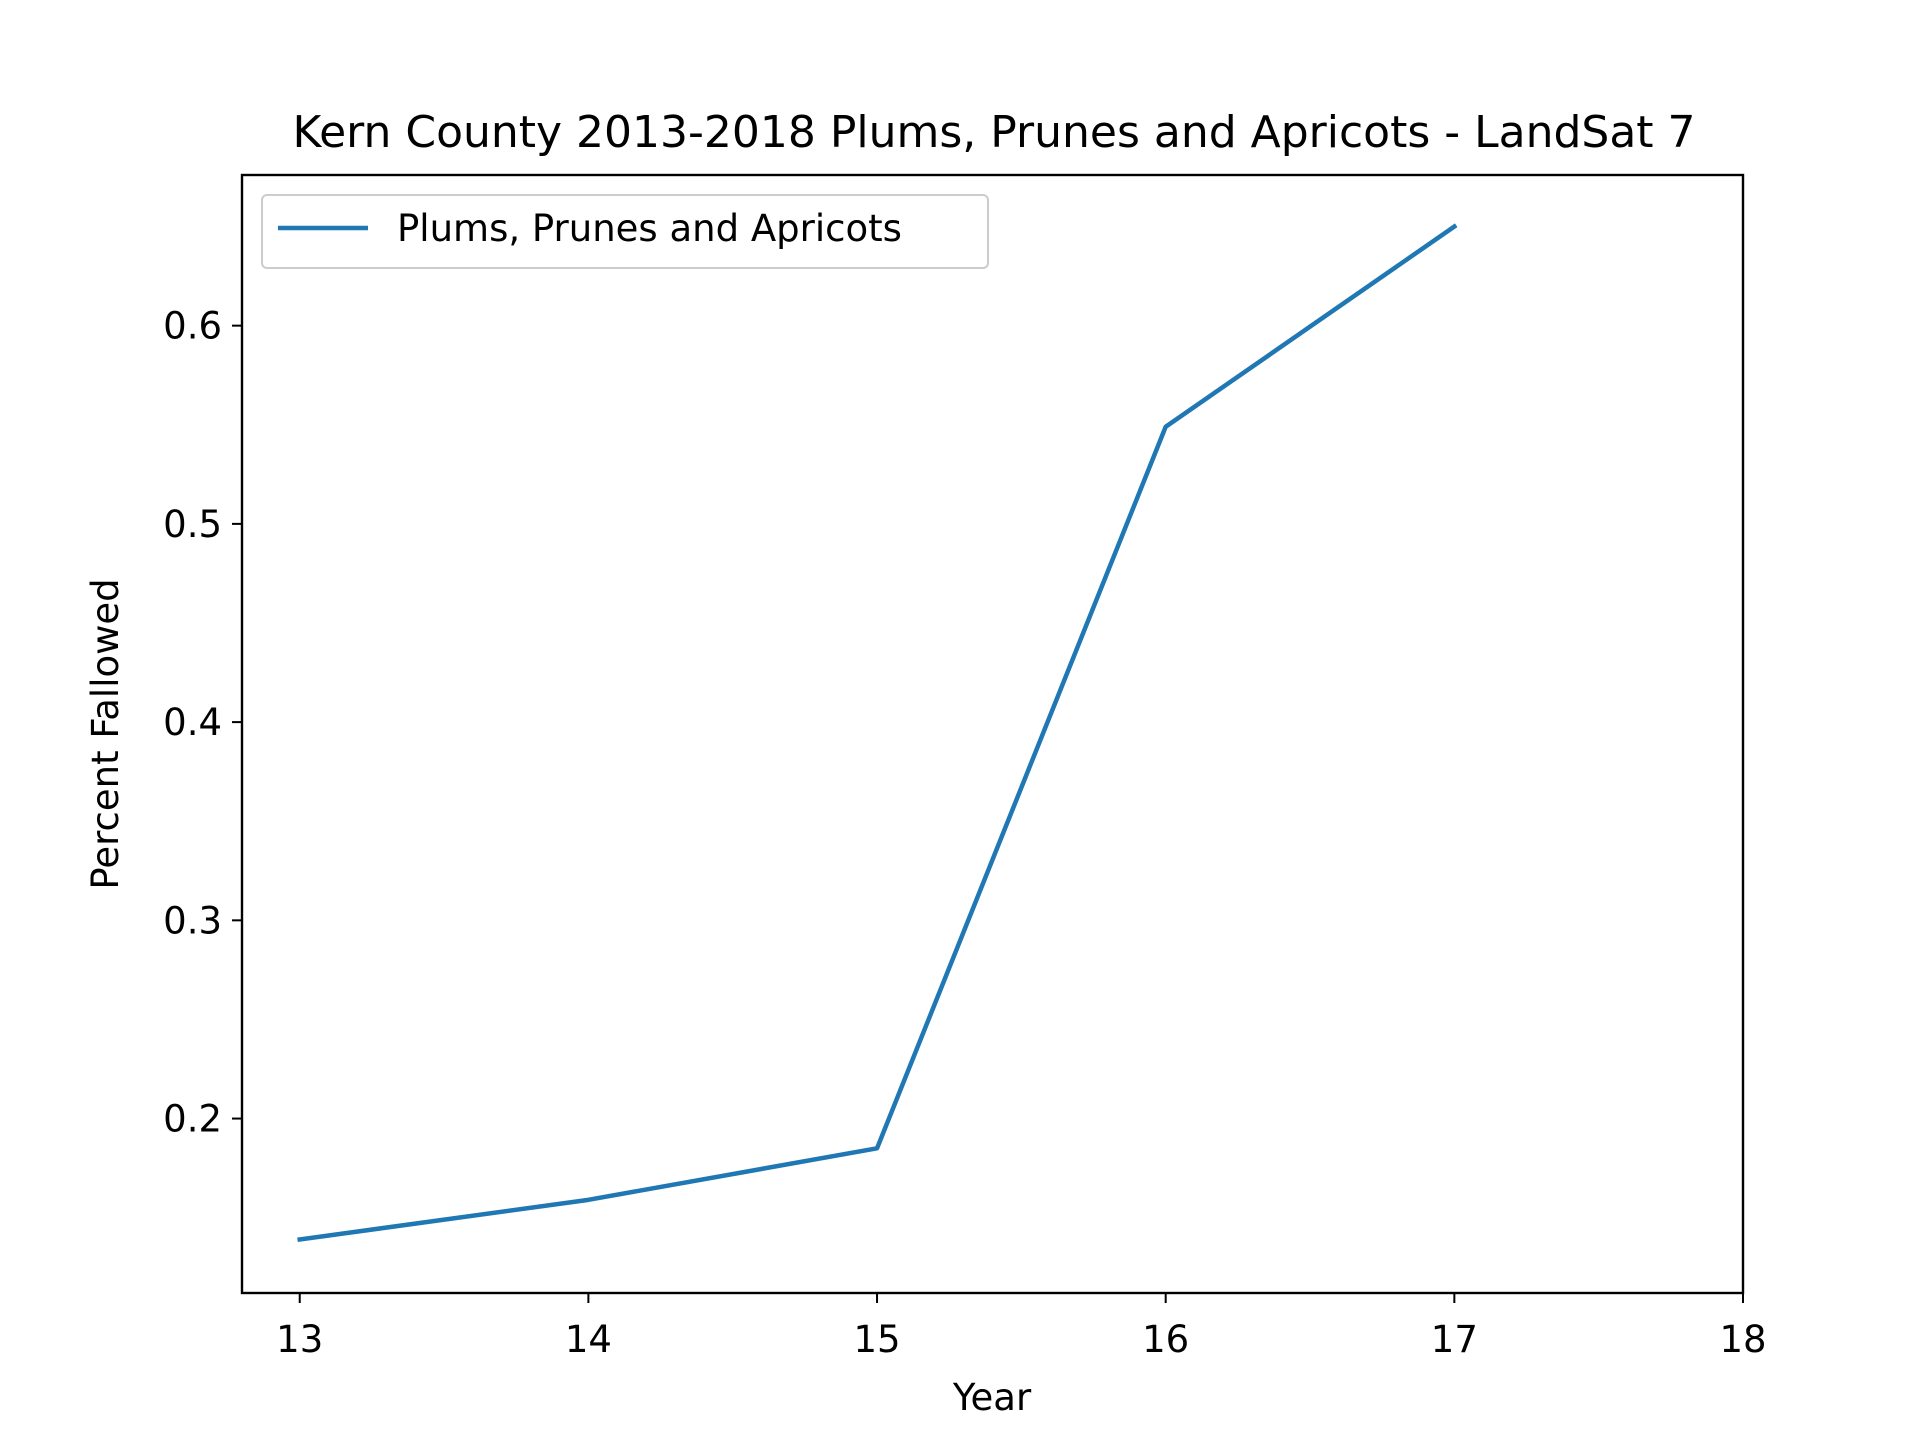  I want to click on y-axis-label: Percent Fallowed, so click(105, 733).